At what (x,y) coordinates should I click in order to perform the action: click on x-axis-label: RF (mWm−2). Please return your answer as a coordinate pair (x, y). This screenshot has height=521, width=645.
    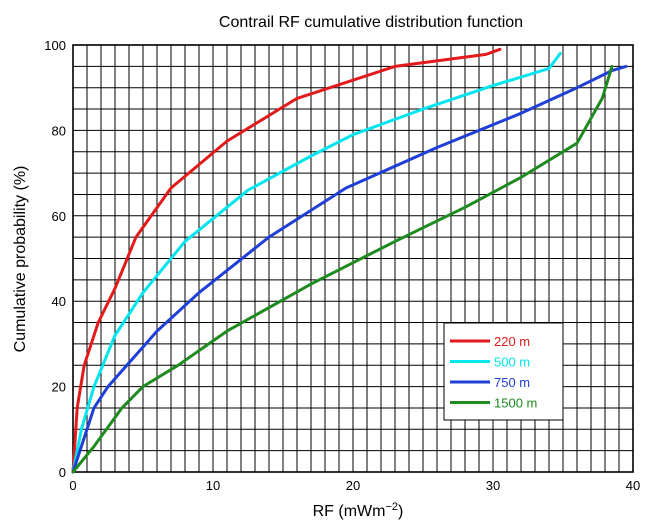
    Looking at the image, I should click on (358, 510).